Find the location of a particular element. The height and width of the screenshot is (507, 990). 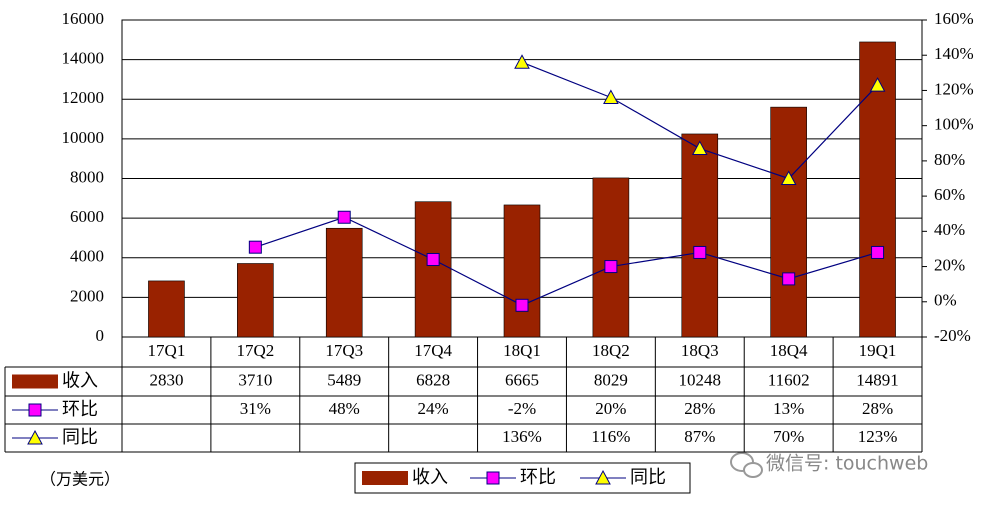

x-tick-label: 18Q1 is located at coordinates (522, 350).